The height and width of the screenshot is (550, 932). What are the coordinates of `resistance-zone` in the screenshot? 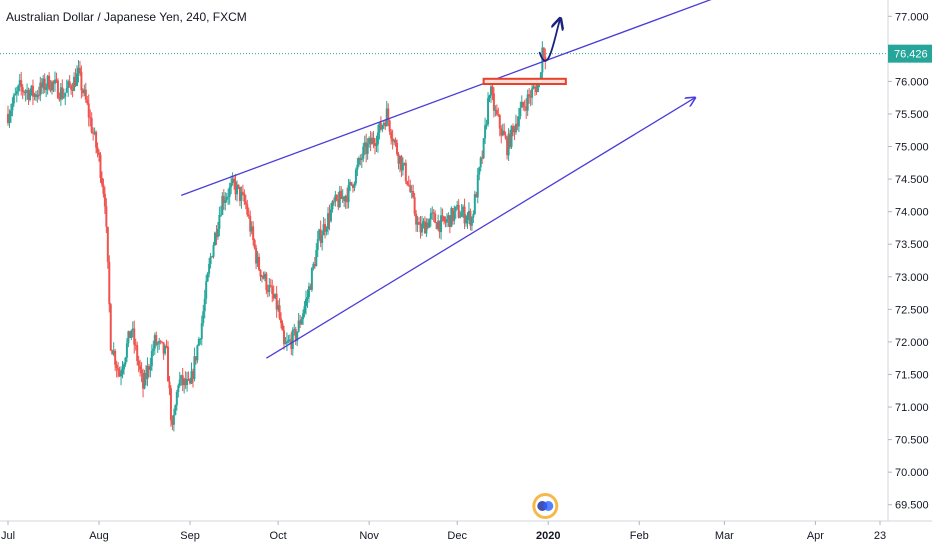 It's located at (524, 81).